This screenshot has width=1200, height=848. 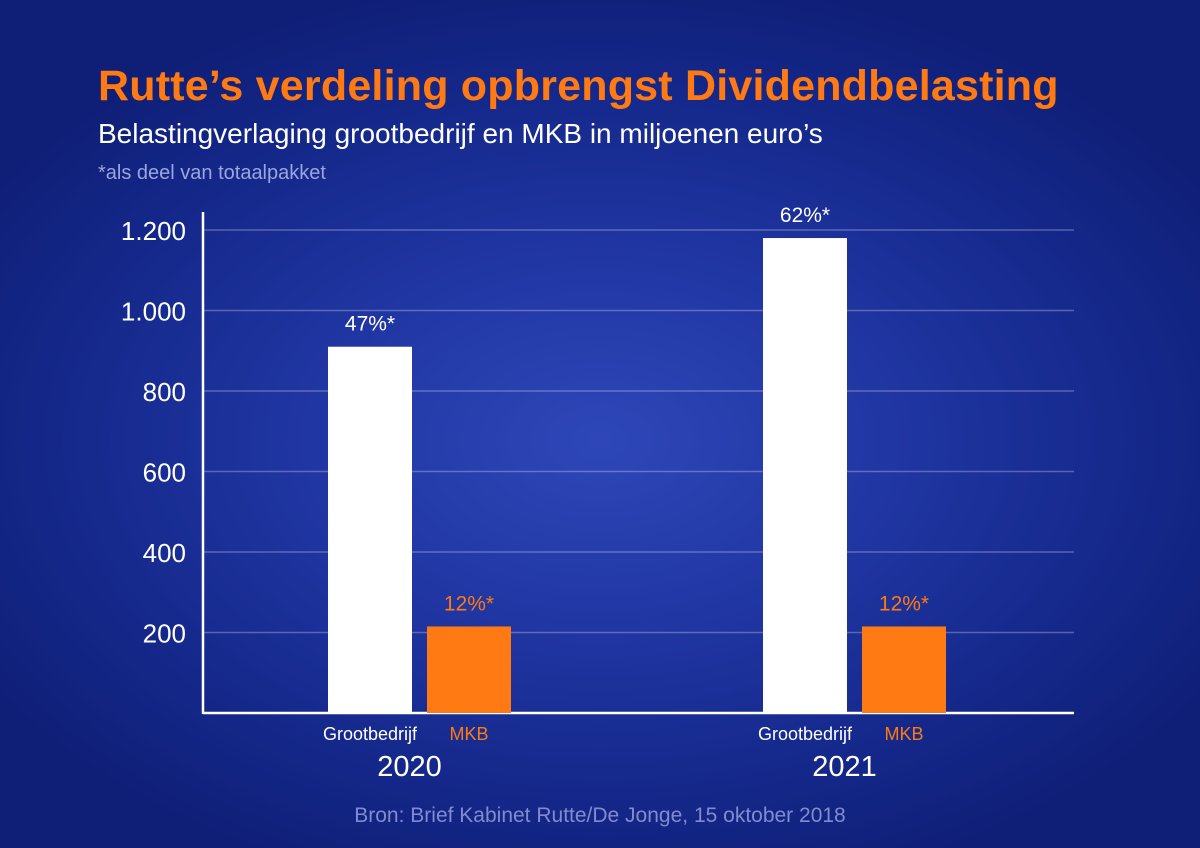 I want to click on y-tick-label: 800, so click(x=164, y=392).